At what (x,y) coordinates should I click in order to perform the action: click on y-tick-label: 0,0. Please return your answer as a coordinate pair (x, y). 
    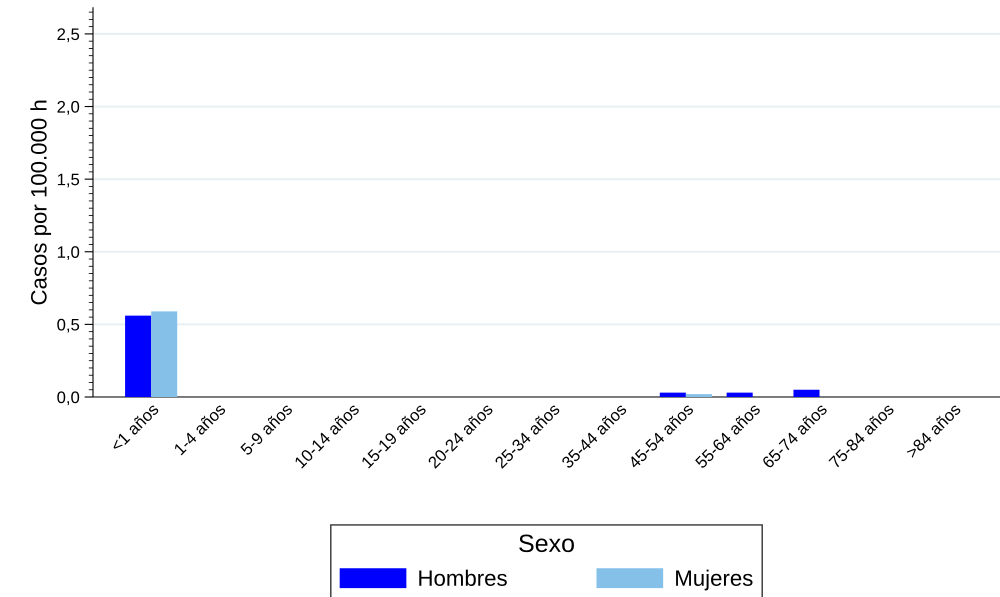
    Looking at the image, I should click on (68, 398).